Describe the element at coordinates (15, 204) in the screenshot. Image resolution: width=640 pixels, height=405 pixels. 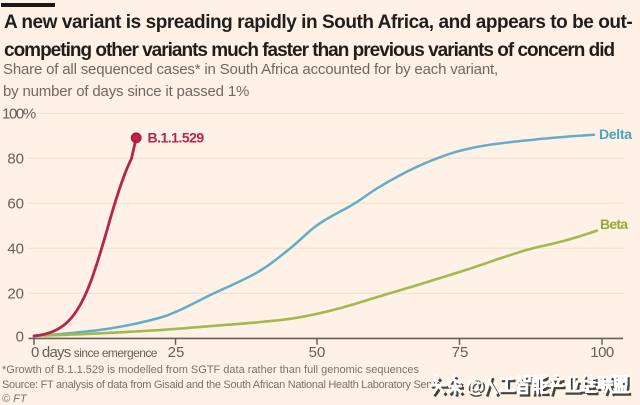
I see `svg-text: 60` at that location.